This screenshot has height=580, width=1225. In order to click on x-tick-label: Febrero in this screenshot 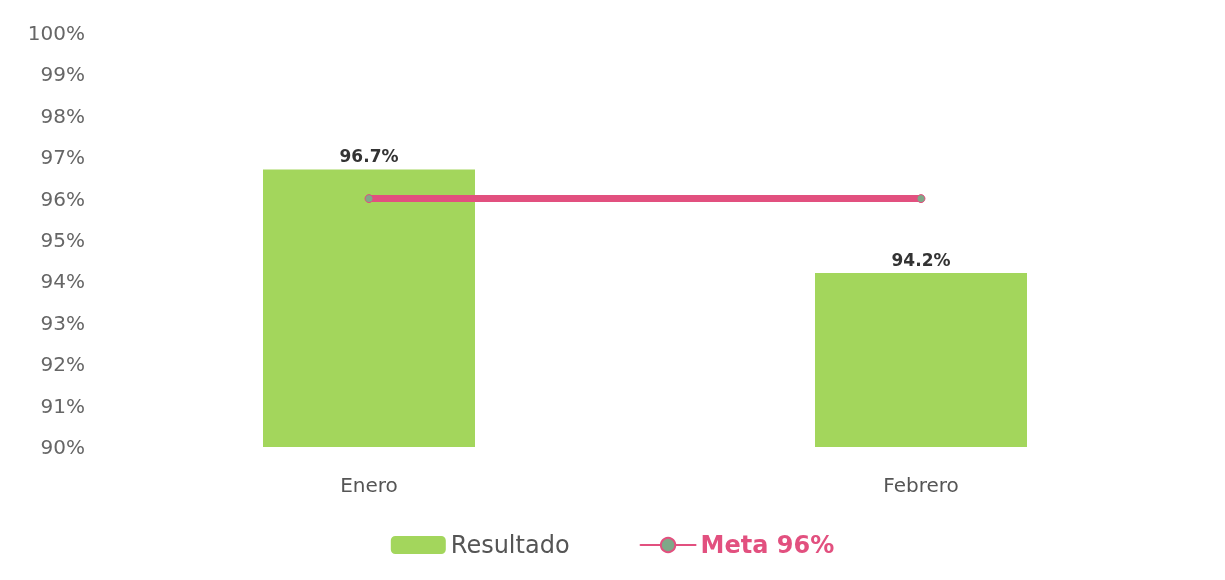, I will do `click(921, 485)`.